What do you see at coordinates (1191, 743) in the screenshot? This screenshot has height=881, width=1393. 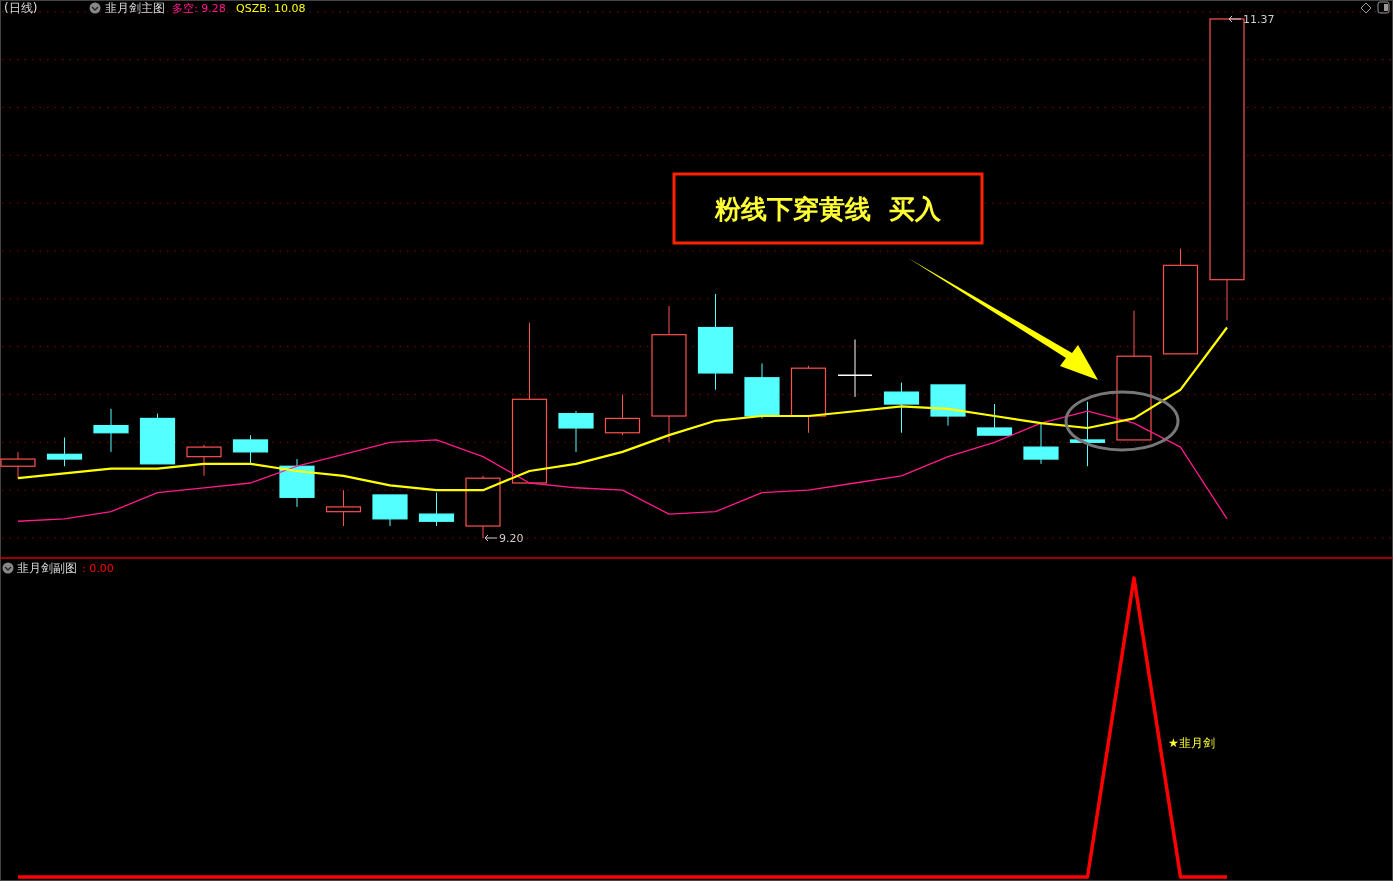 I see `annotation: ★韭月剑` at bounding box center [1191, 743].